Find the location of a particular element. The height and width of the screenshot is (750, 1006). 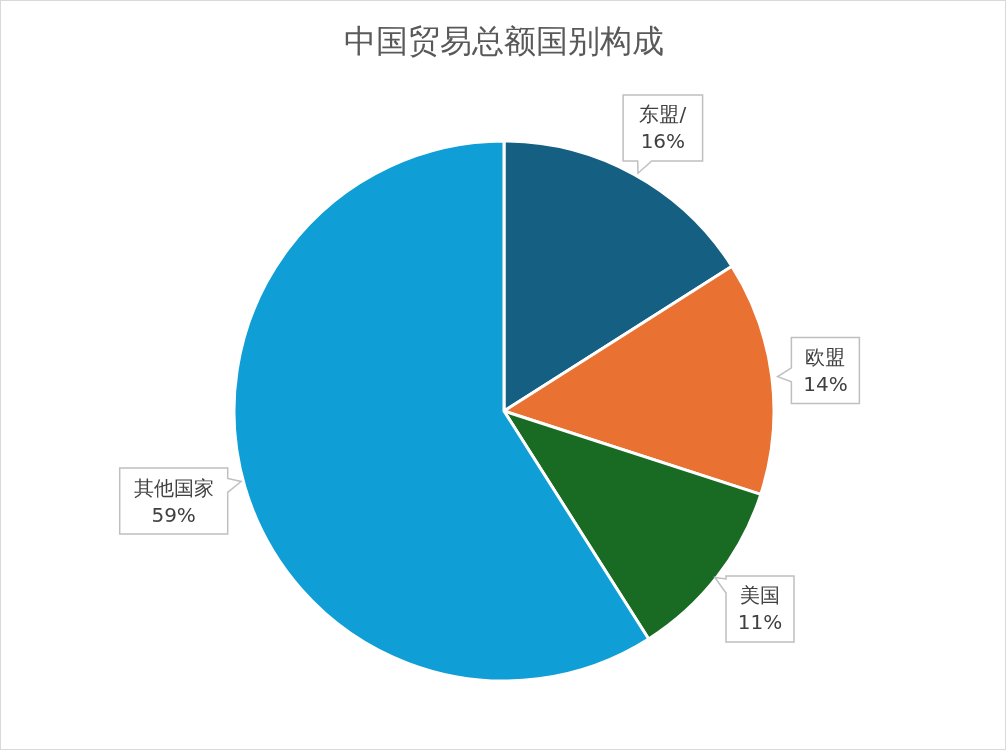

data-label: 11% is located at coordinates (760, 622).